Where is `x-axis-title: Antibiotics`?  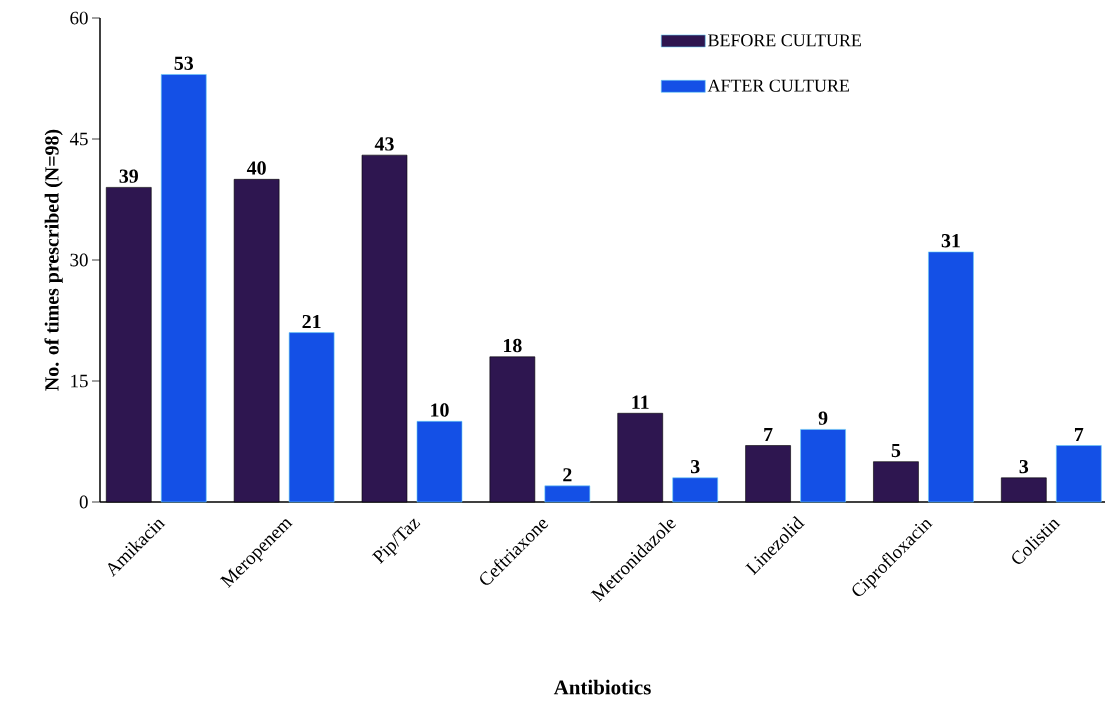
x-axis-title: Antibiotics is located at coordinates (602, 687).